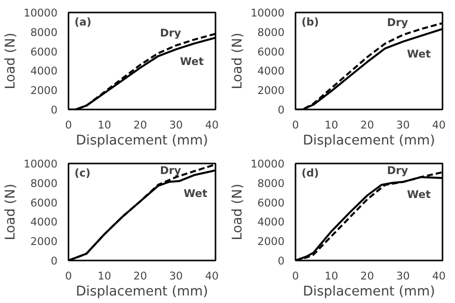 The width and height of the screenshot is (455, 303). I want to click on chart-title: (a), so click(83, 22).